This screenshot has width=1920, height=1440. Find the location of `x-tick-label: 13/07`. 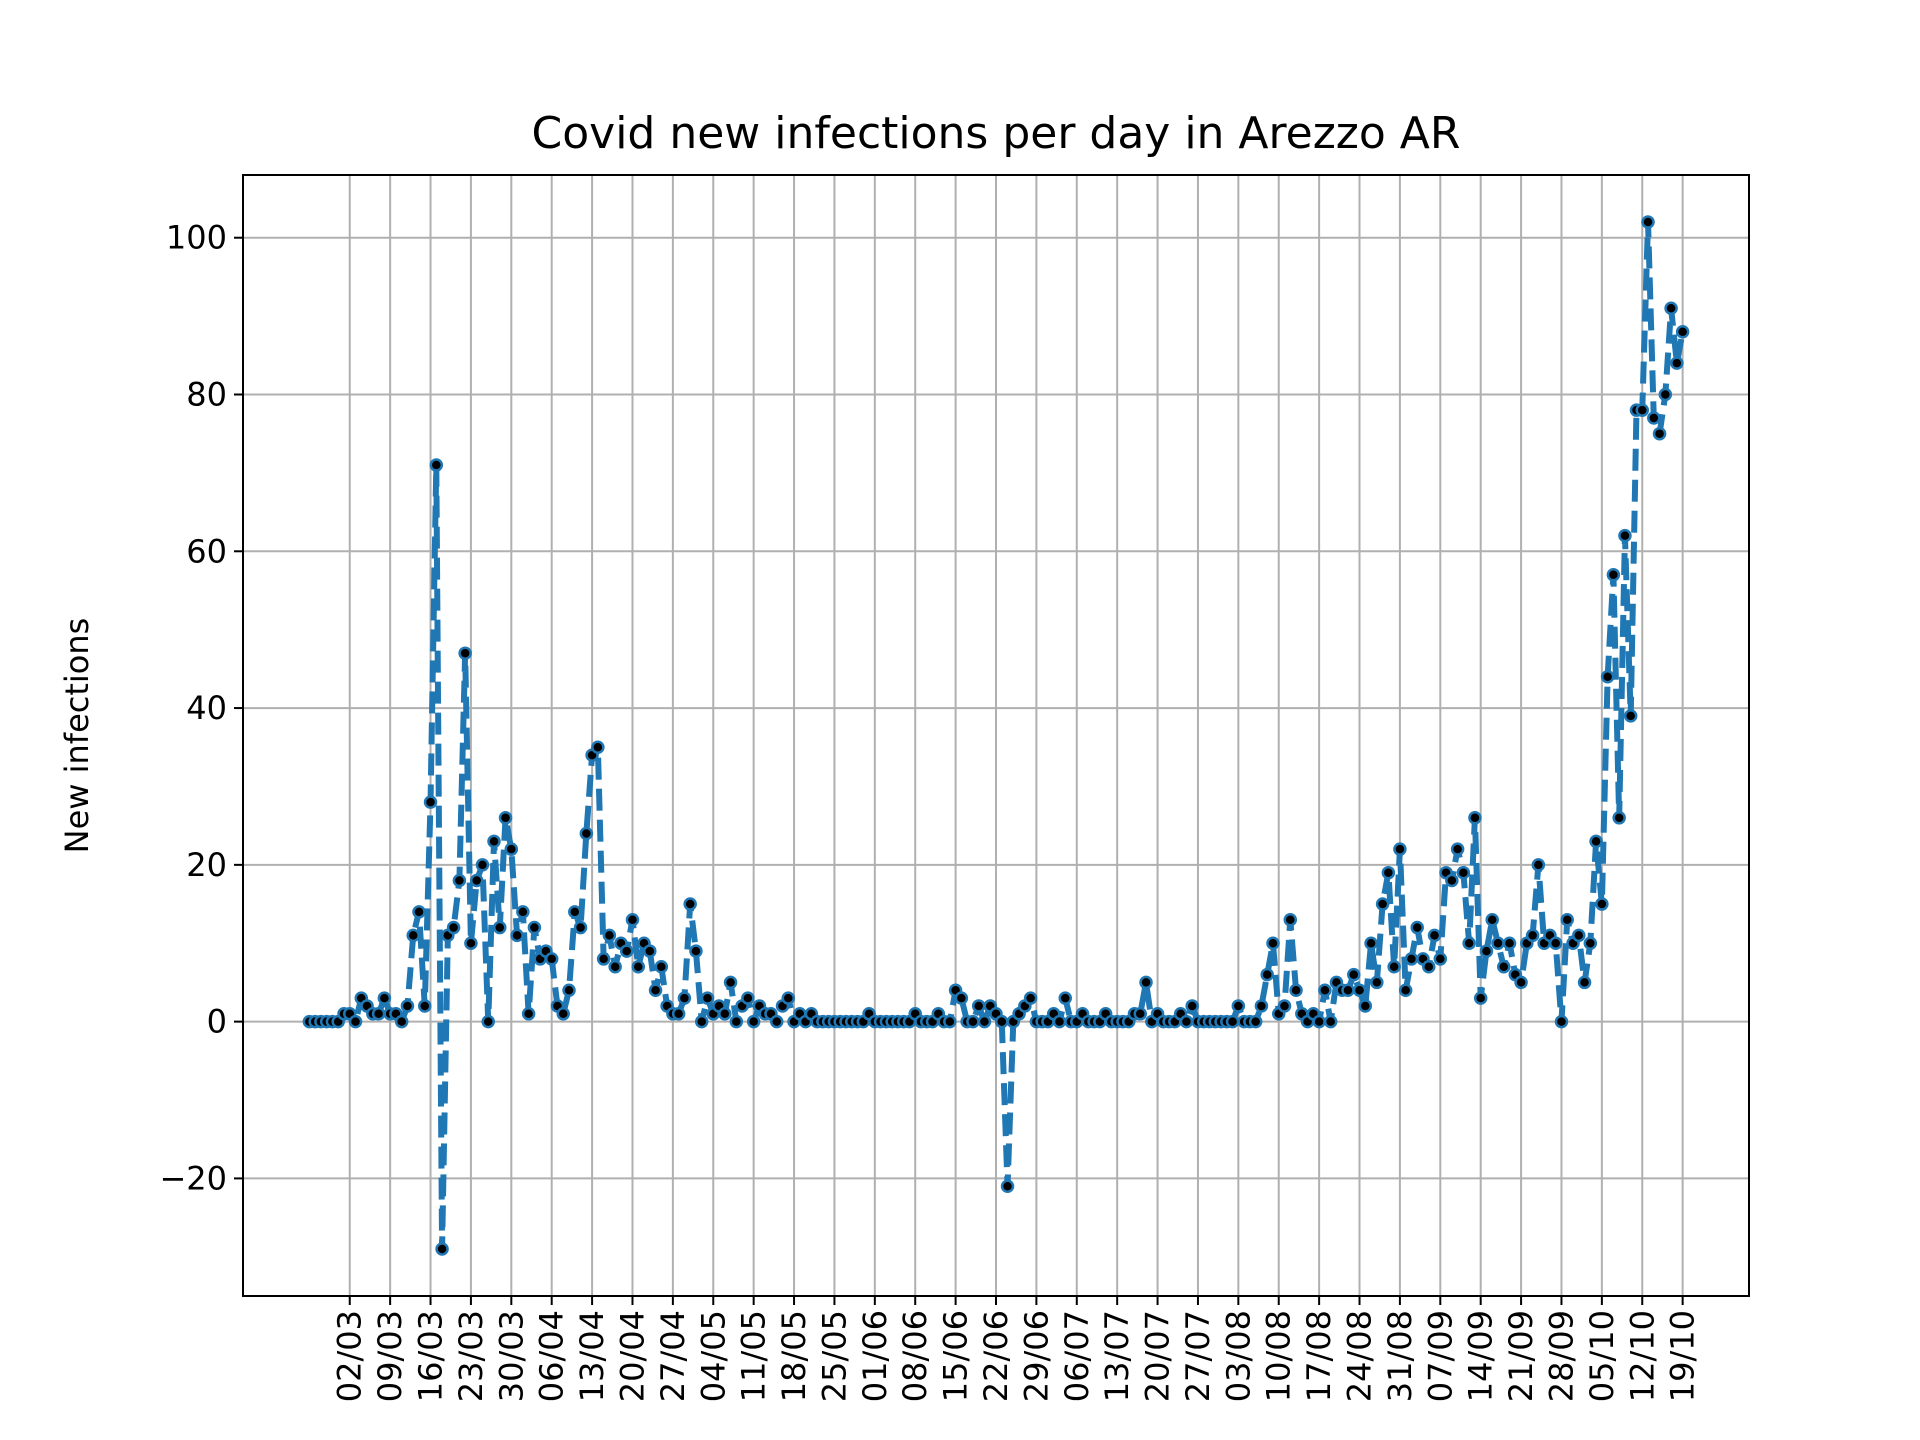

x-tick-label: 13/07 is located at coordinates (1117, 1356).